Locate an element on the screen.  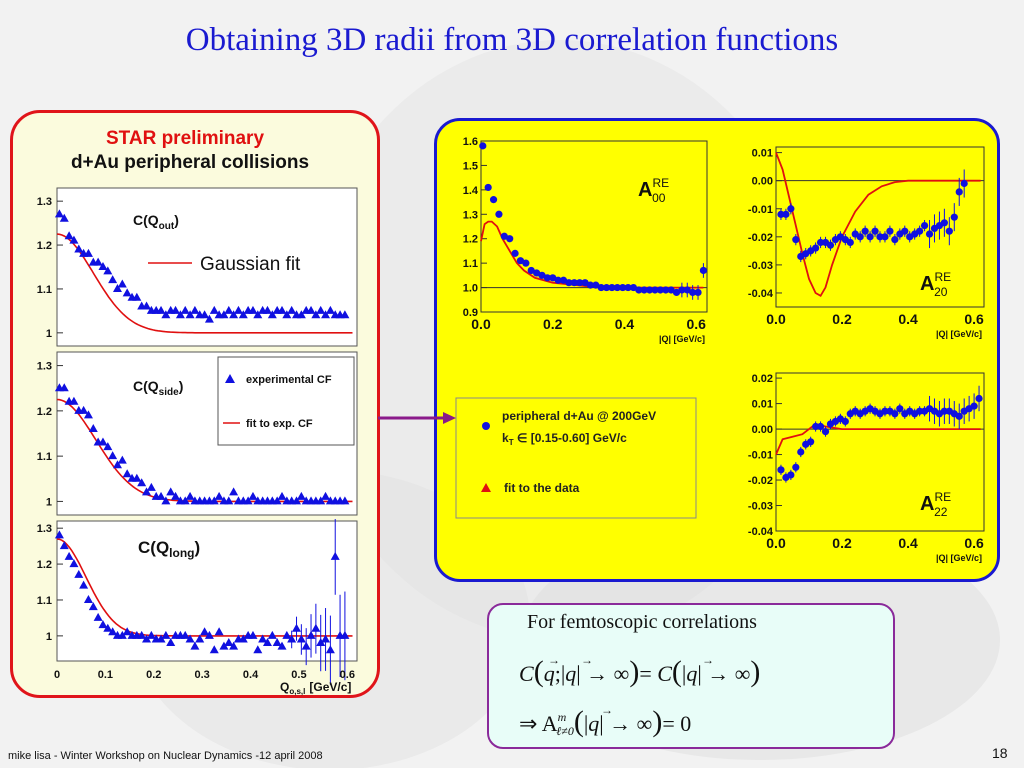
plot-label-long: C(Qlong) is located at coordinates (169, 549).